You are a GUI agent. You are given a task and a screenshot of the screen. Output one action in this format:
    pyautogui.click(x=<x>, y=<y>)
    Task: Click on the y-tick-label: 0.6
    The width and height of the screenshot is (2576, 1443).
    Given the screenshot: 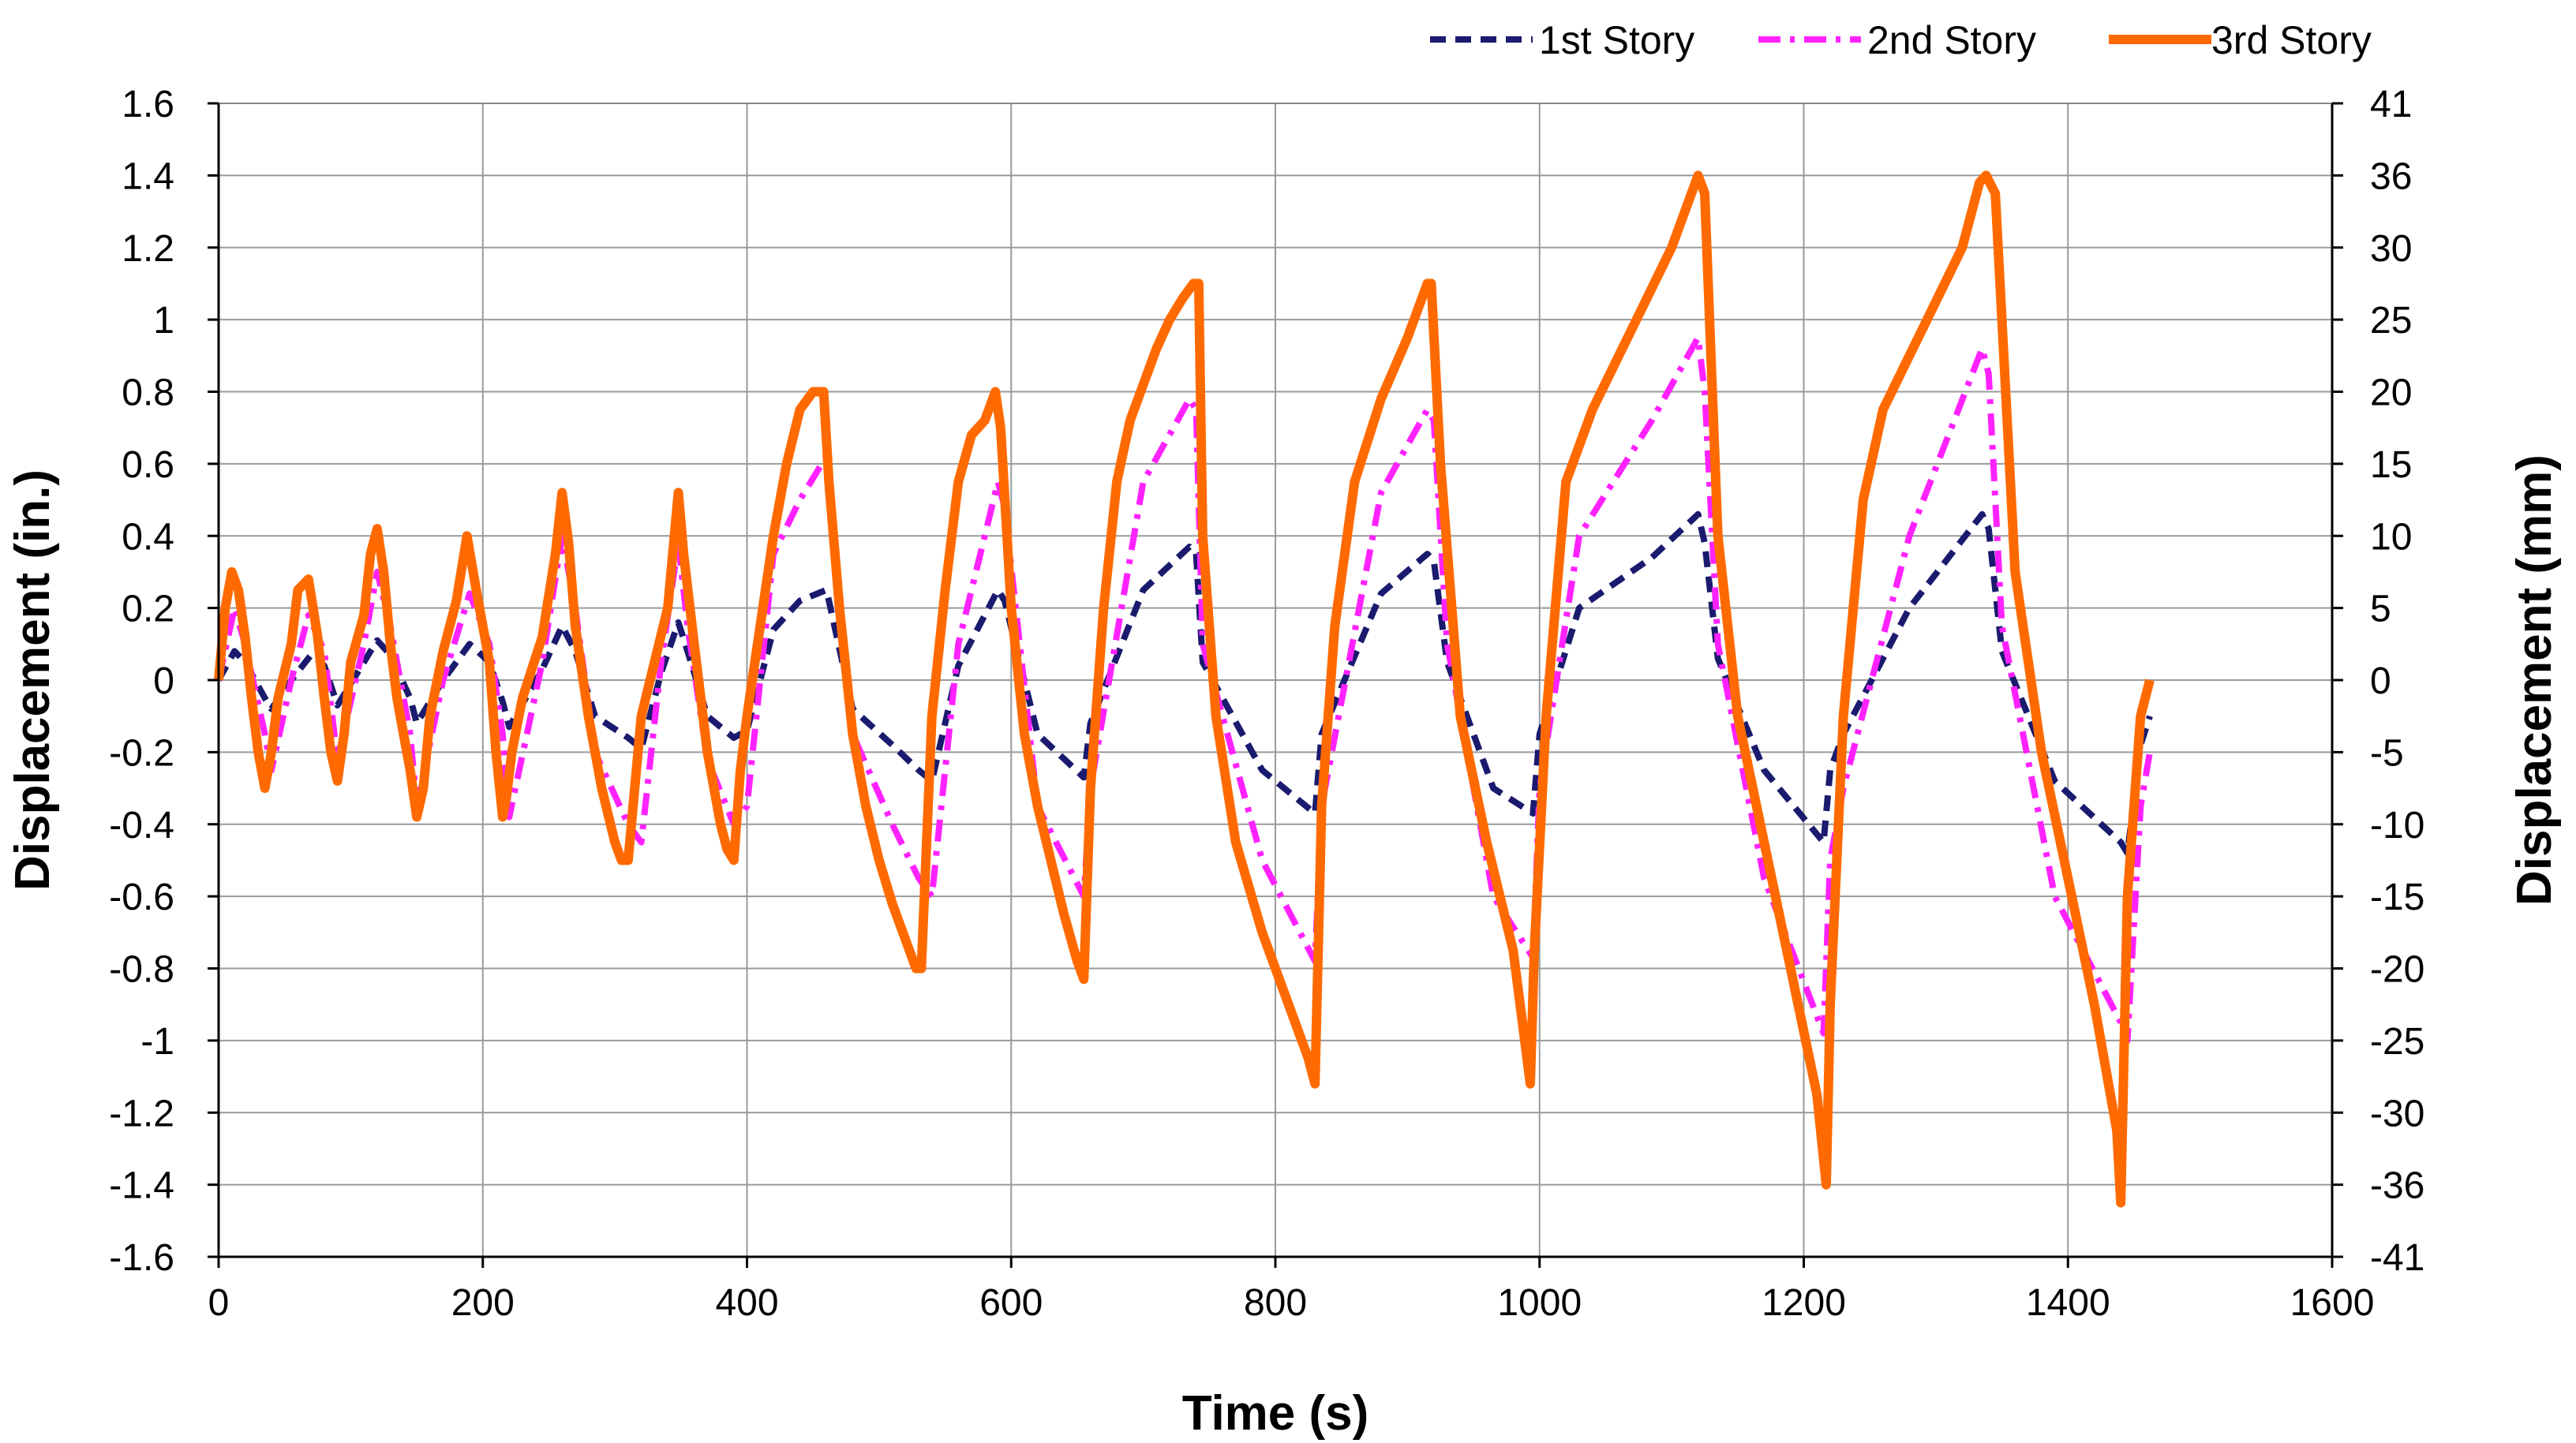 What is the action you would take?
    pyautogui.click(x=148, y=465)
    